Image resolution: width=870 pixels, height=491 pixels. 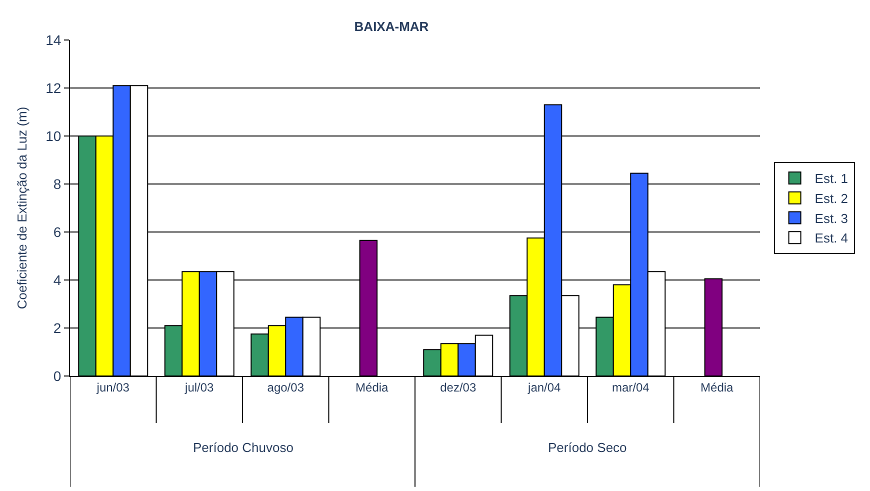 What do you see at coordinates (587, 447) in the screenshot?
I see `text: Período Seco` at bounding box center [587, 447].